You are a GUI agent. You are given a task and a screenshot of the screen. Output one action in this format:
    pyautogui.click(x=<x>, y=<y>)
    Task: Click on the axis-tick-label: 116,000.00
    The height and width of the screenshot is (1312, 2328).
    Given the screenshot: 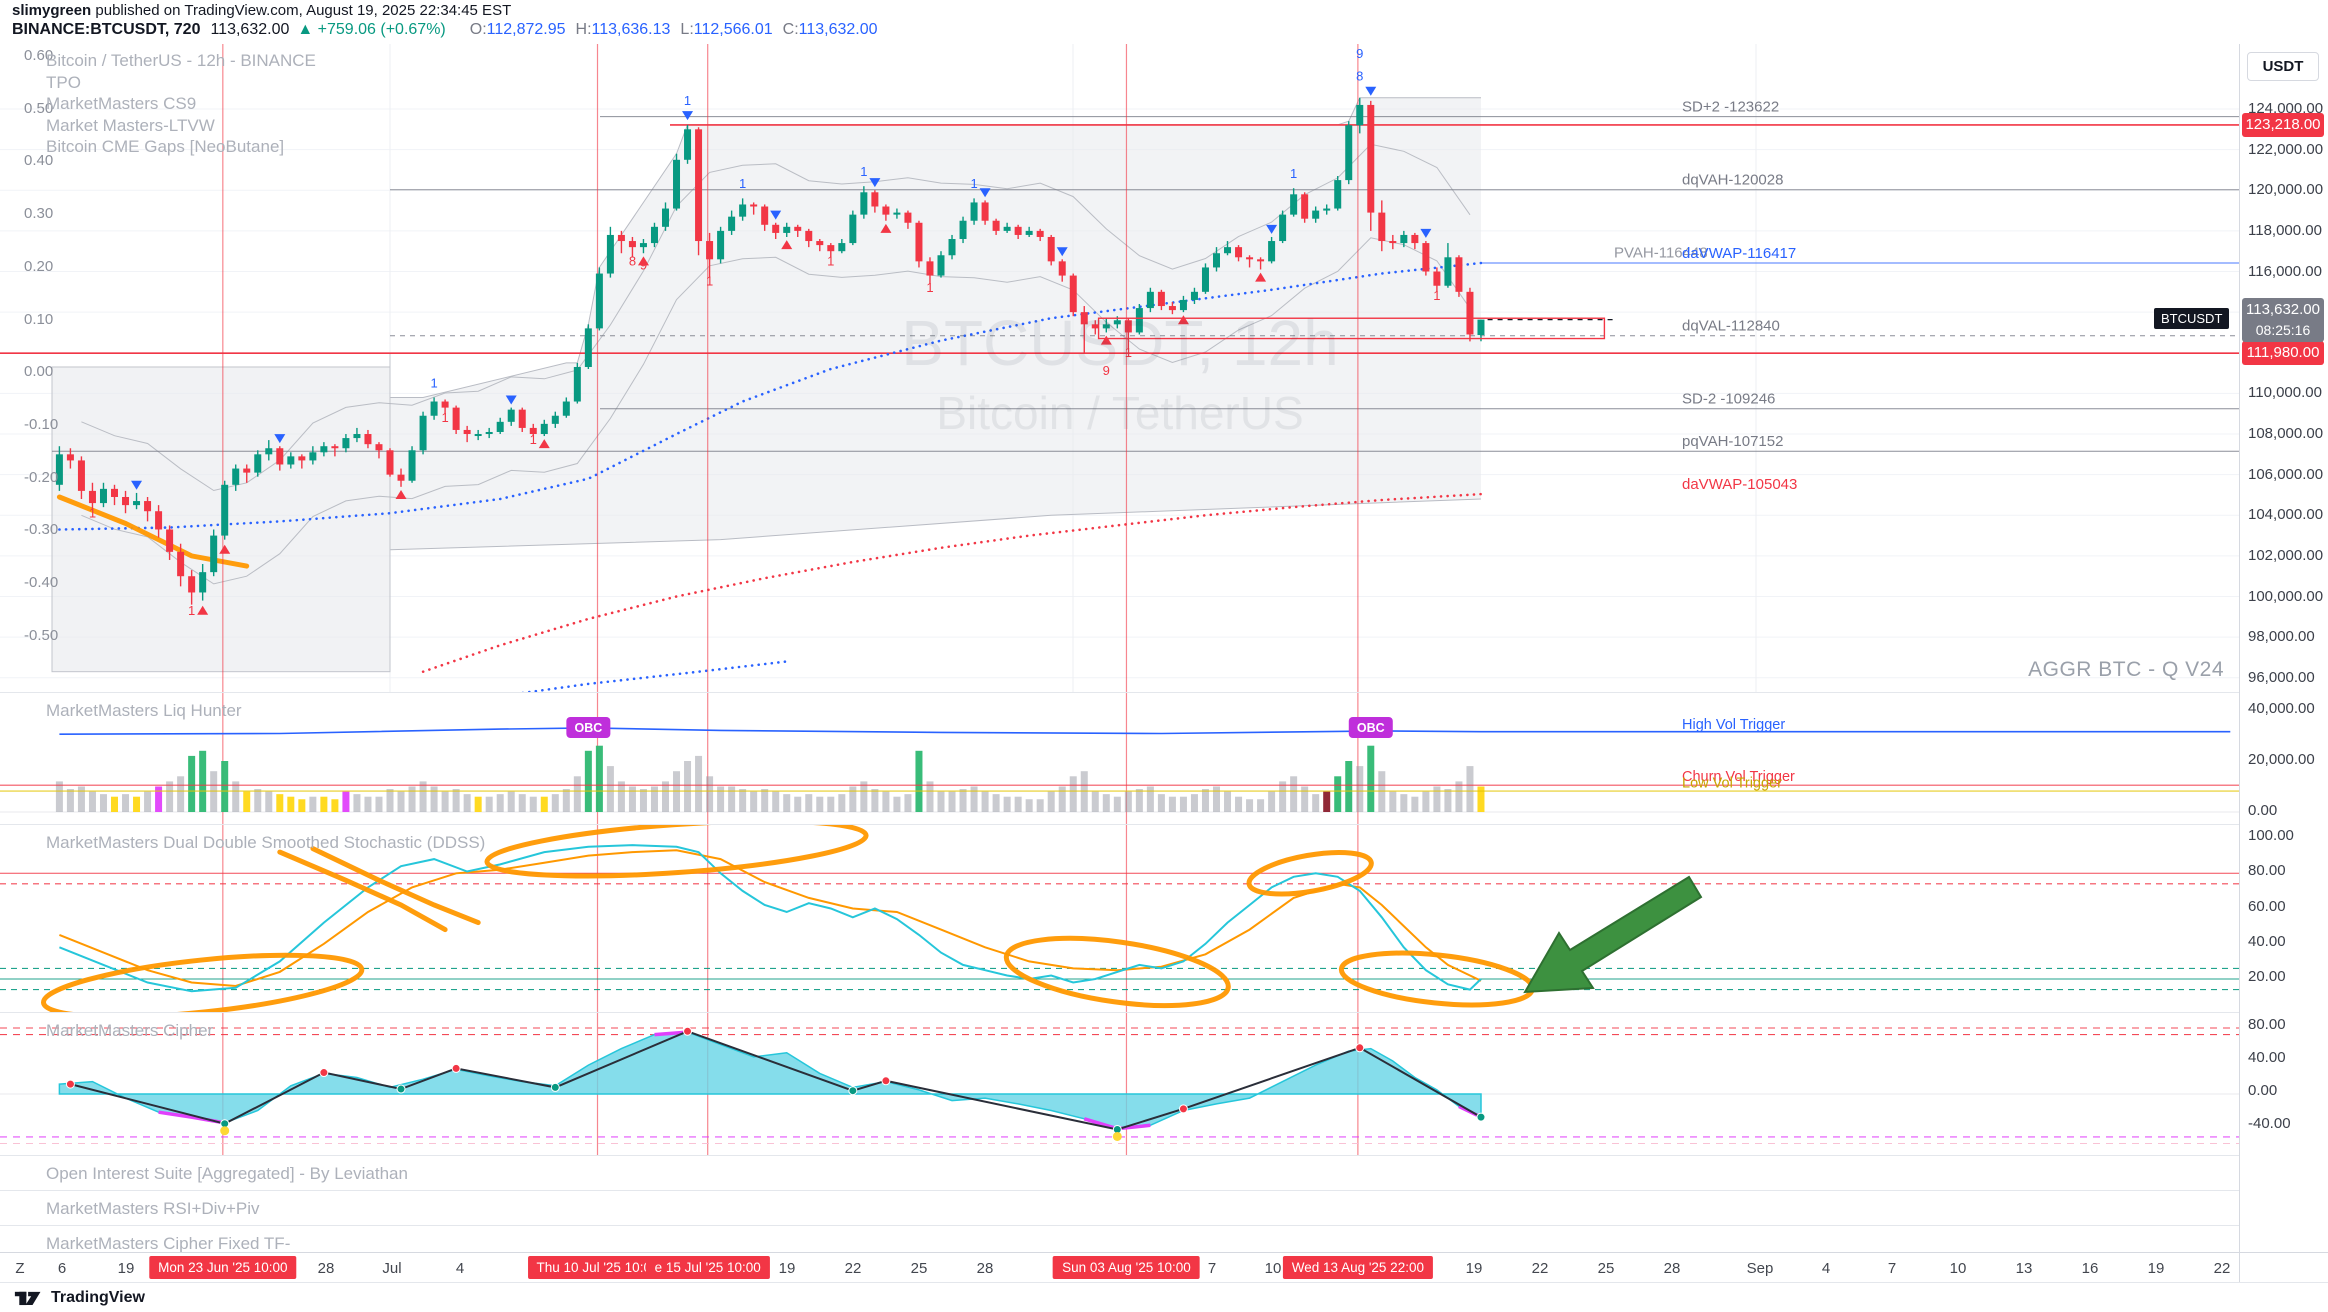 What is the action you would take?
    pyautogui.click(x=2285, y=271)
    